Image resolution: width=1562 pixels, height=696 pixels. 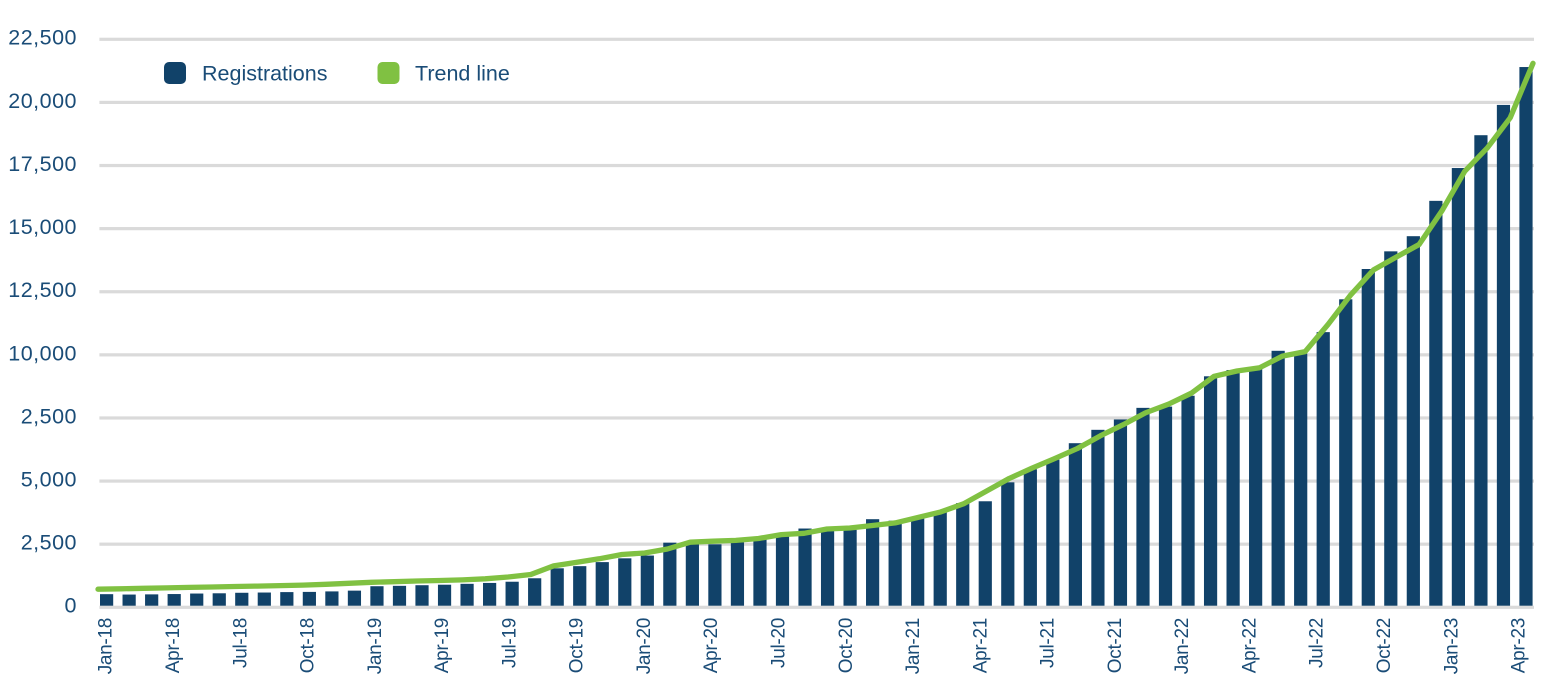 What do you see at coordinates (779, 643) in the screenshot?
I see `svg-text: Jul-20` at bounding box center [779, 643].